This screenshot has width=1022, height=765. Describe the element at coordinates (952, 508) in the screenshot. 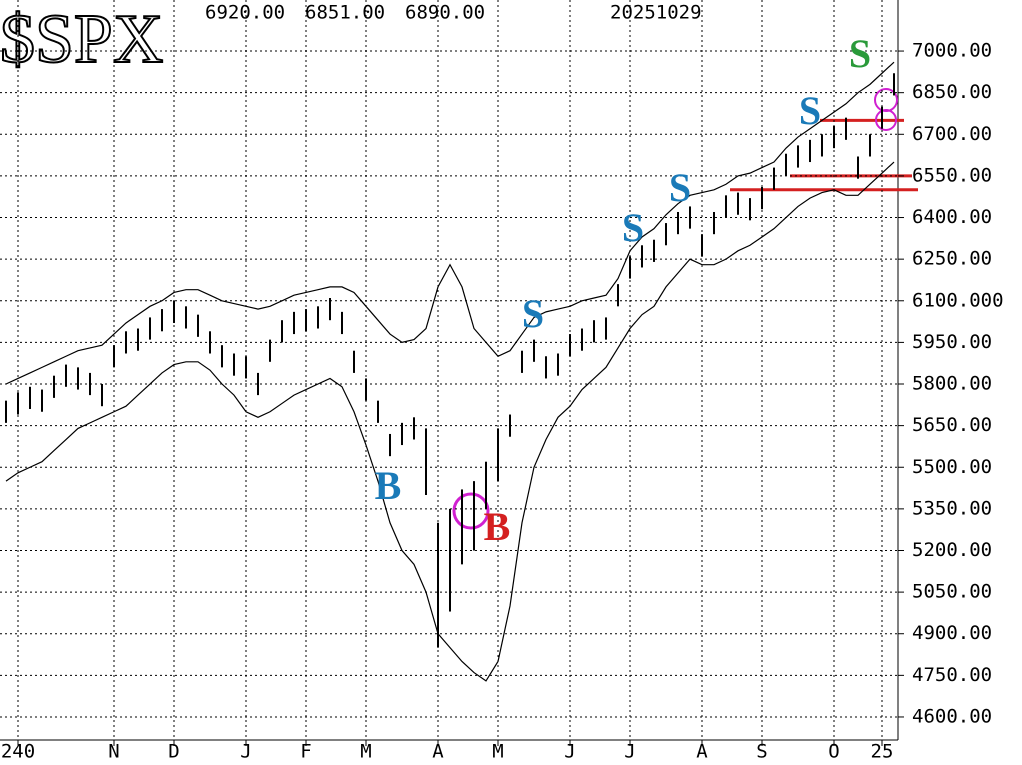

I see `y-tick-label: 5350.00` at that location.